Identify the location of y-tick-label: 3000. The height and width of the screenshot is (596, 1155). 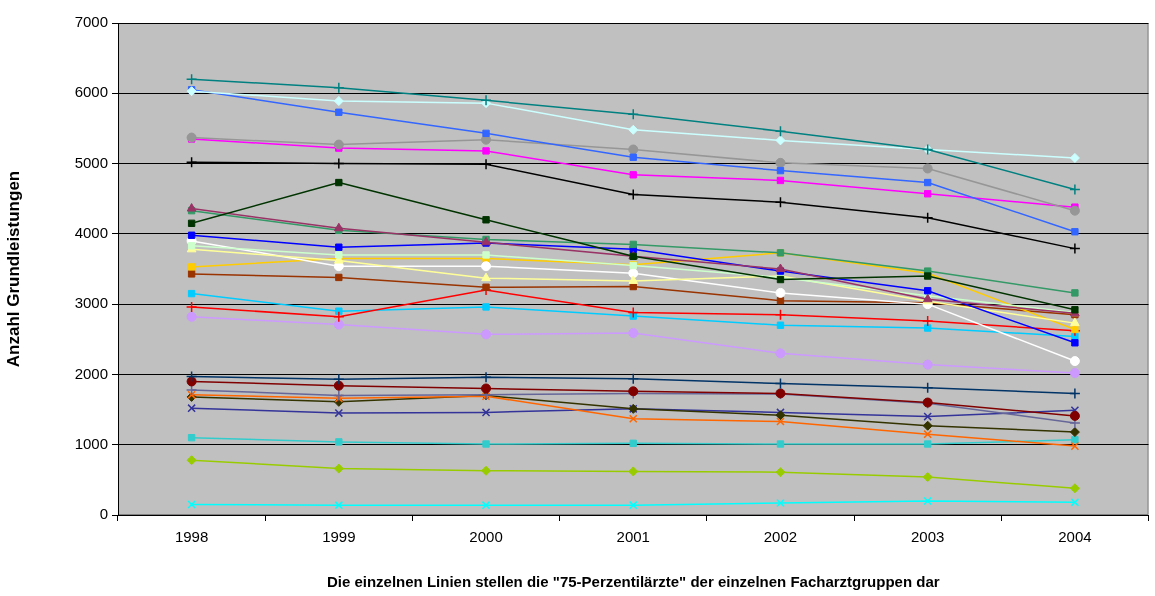
(91, 303).